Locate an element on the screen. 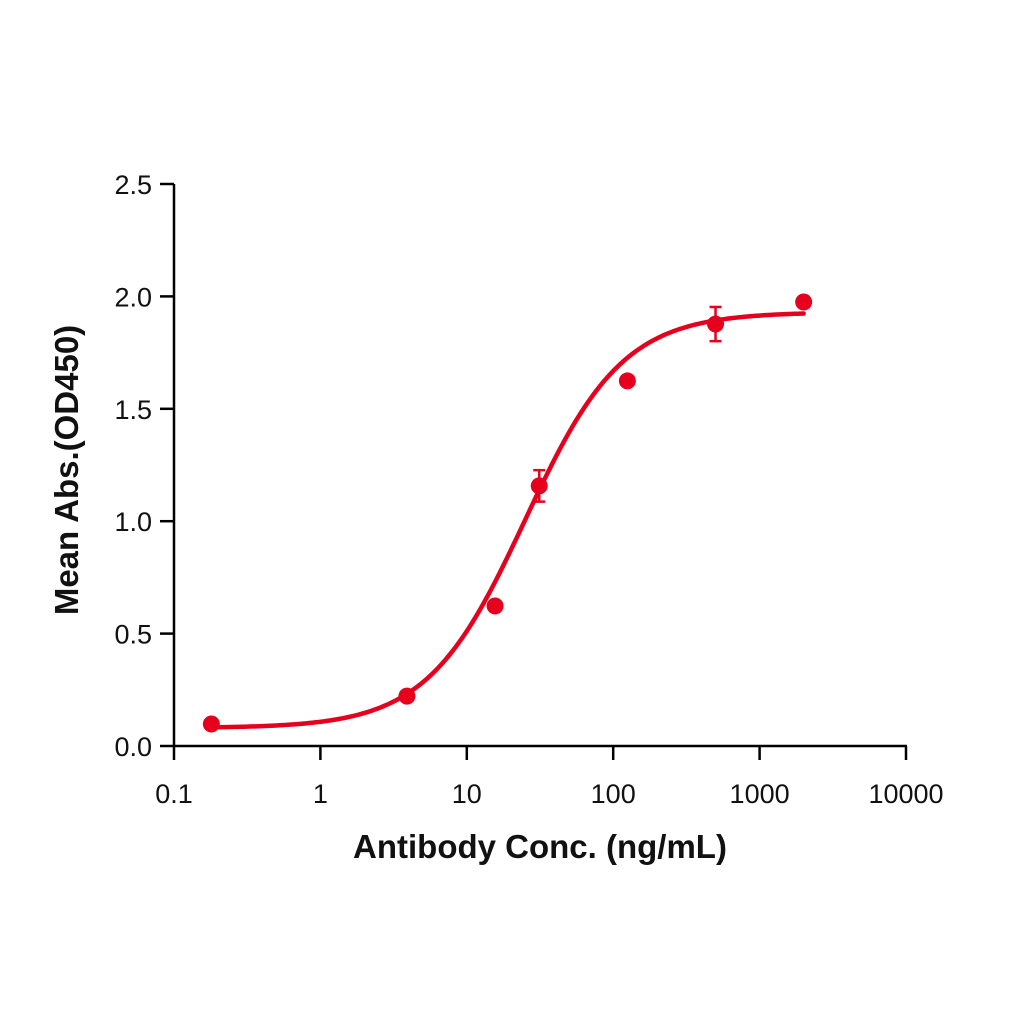 The image size is (1024, 1024). y-tick-label: 0.0 is located at coordinates (133, 747).